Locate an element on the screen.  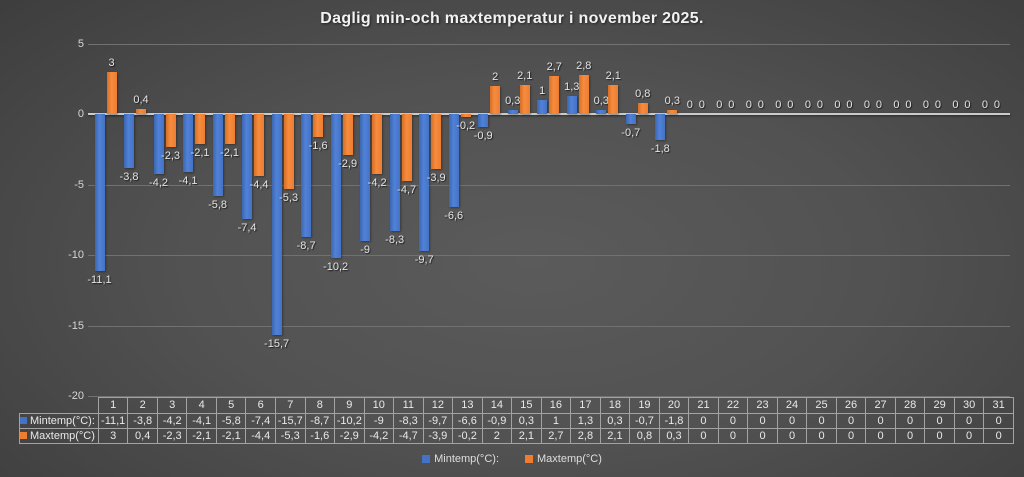
min-temp-value-label: -8,3 is located at coordinates (395, 240).